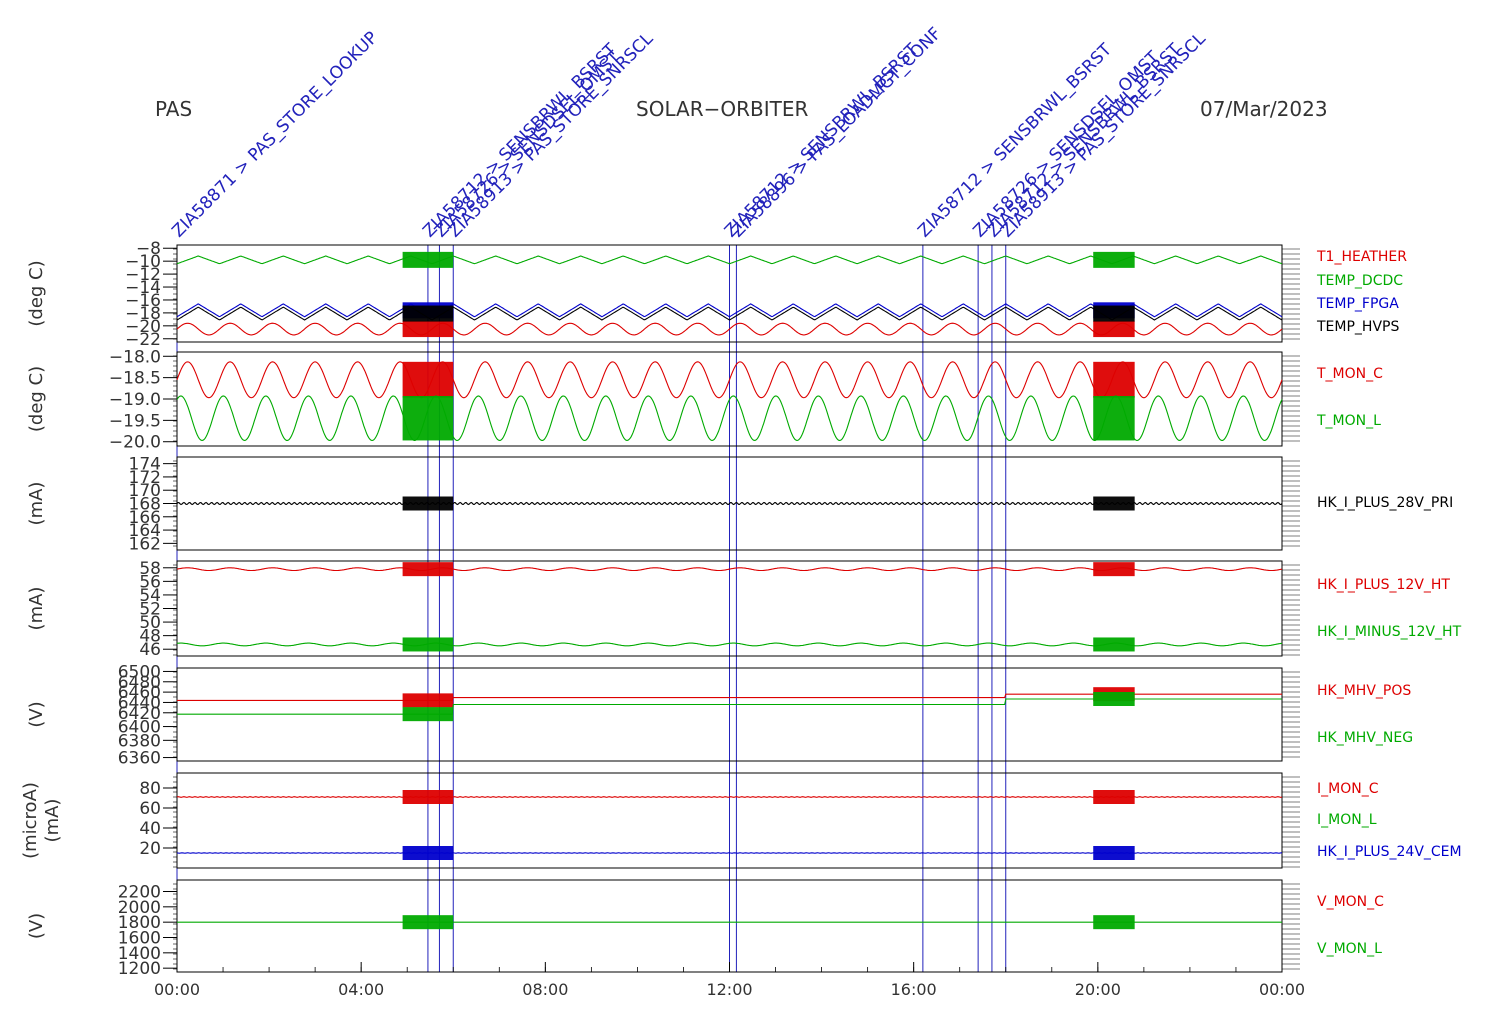 This screenshot has height=1020, width=1512. Describe the element at coordinates (135, 379) in the screenshot. I see `y-tick-label: −18.5` at that location.